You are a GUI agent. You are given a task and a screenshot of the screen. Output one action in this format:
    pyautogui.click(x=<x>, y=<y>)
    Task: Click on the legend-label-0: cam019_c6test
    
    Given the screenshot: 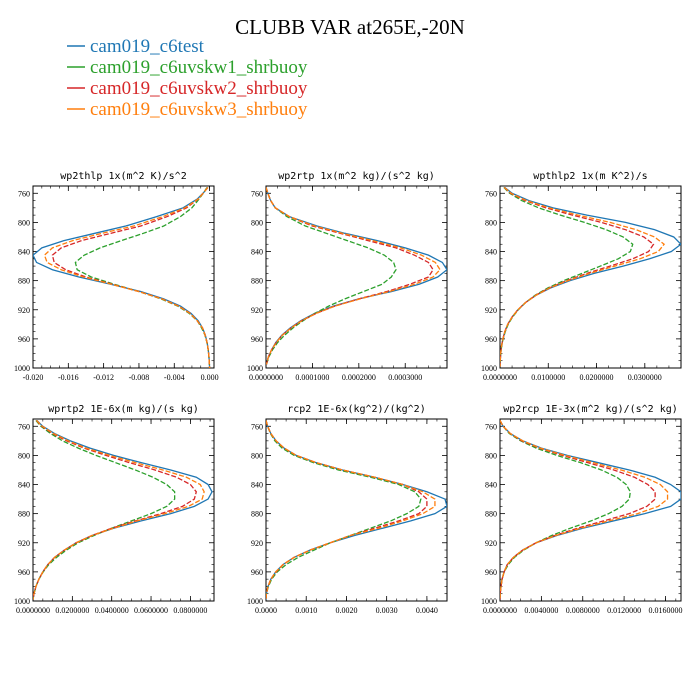 What is the action you would take?
    pyautogui.click(x=147, y=46)
    